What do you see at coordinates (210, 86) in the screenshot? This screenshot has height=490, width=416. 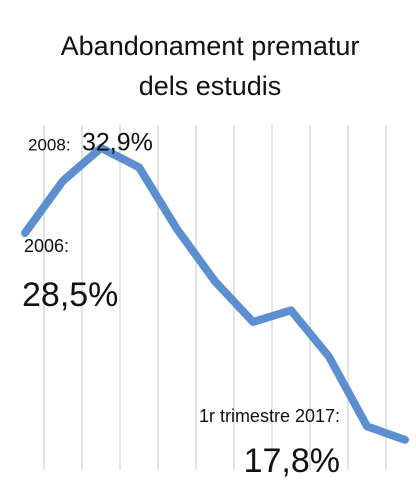 I see `chart-title: dels estudis` at bounding box center [210, 86].